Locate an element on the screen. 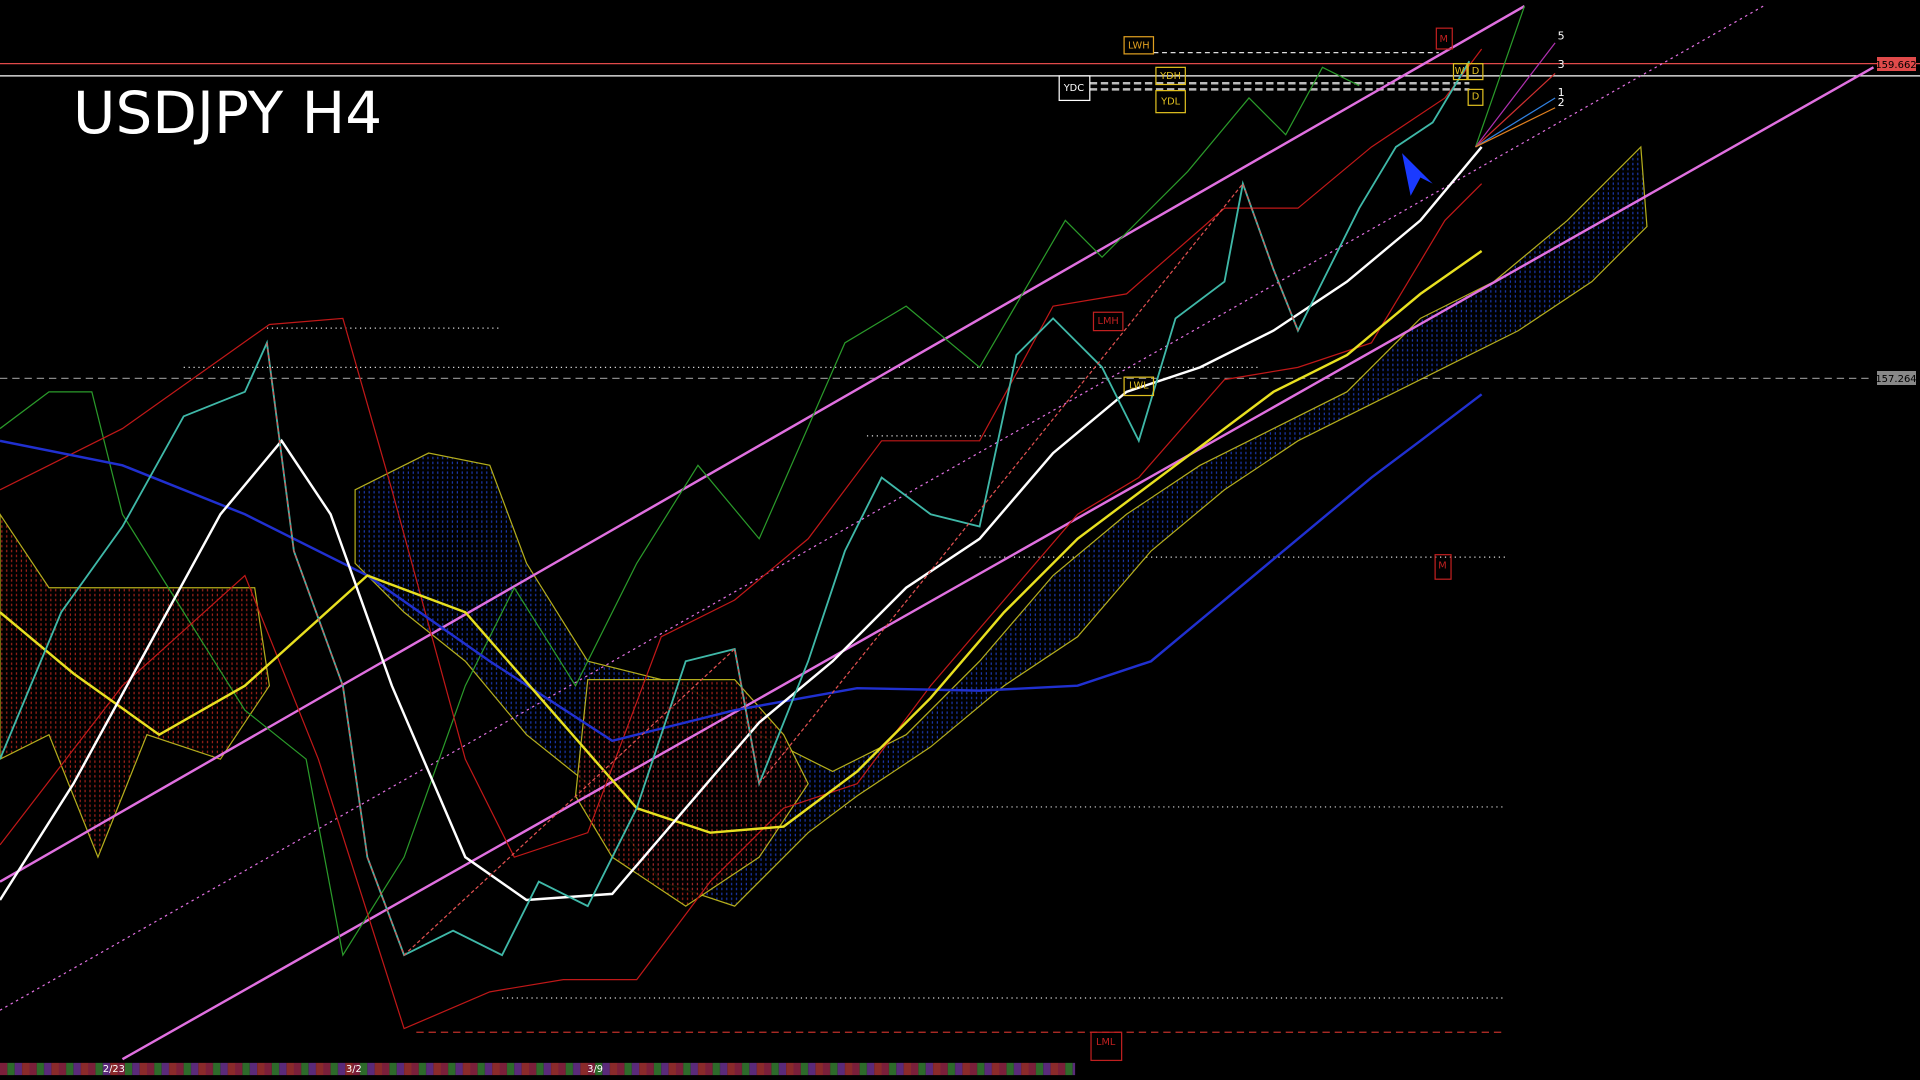 This screenshot has width=1920, height=1080. session-strip is located at coordinates (538, 1069).